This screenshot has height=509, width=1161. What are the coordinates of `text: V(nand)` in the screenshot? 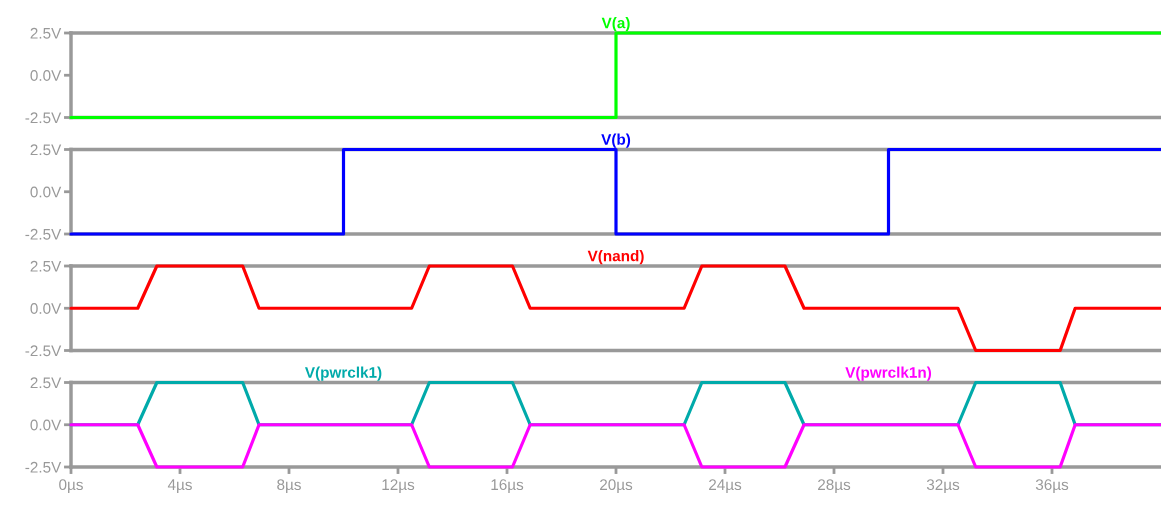 It's located at (615, 257).